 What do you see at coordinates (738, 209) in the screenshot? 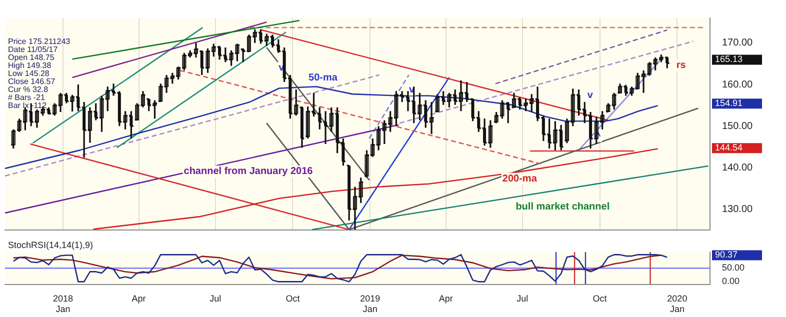
I see `y-tick-label: 130.00` at bounding box center [738, 209].